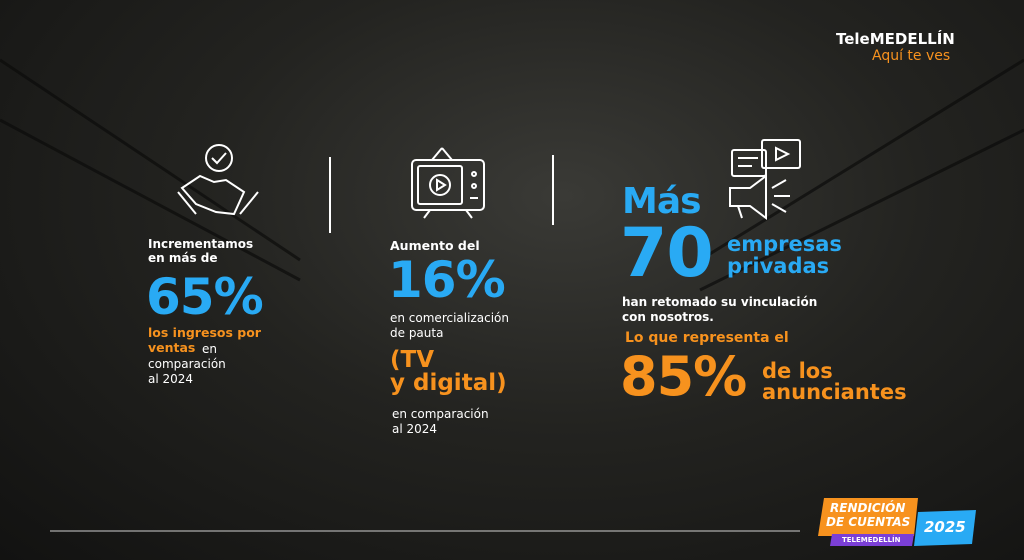  I want to click on badge-year: 2025, so click(945, 527).